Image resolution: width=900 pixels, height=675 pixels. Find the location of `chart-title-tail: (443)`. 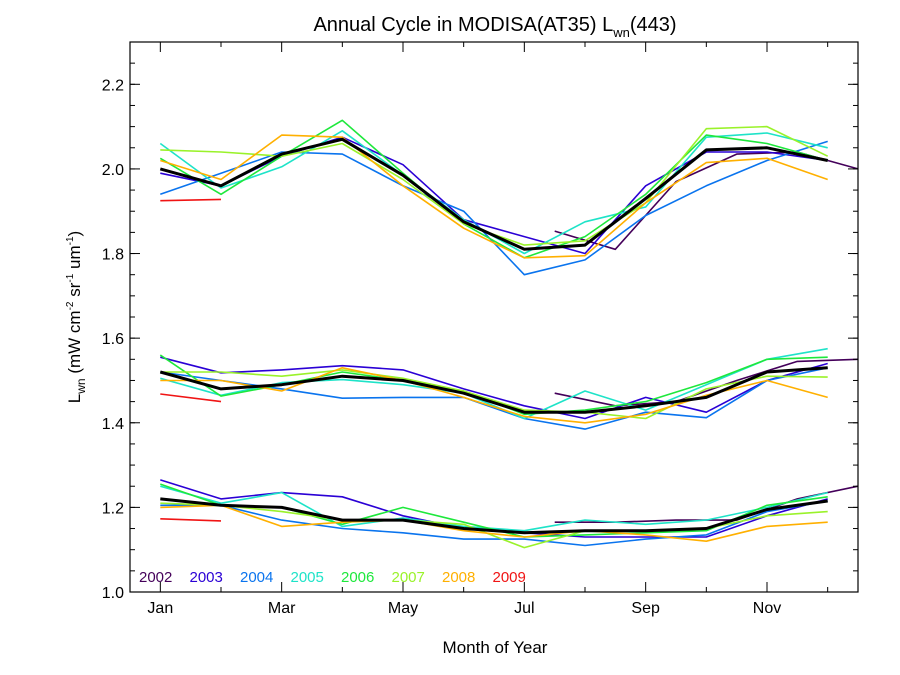

chart-title-tail: (443) is located at coordinates (653, 25).